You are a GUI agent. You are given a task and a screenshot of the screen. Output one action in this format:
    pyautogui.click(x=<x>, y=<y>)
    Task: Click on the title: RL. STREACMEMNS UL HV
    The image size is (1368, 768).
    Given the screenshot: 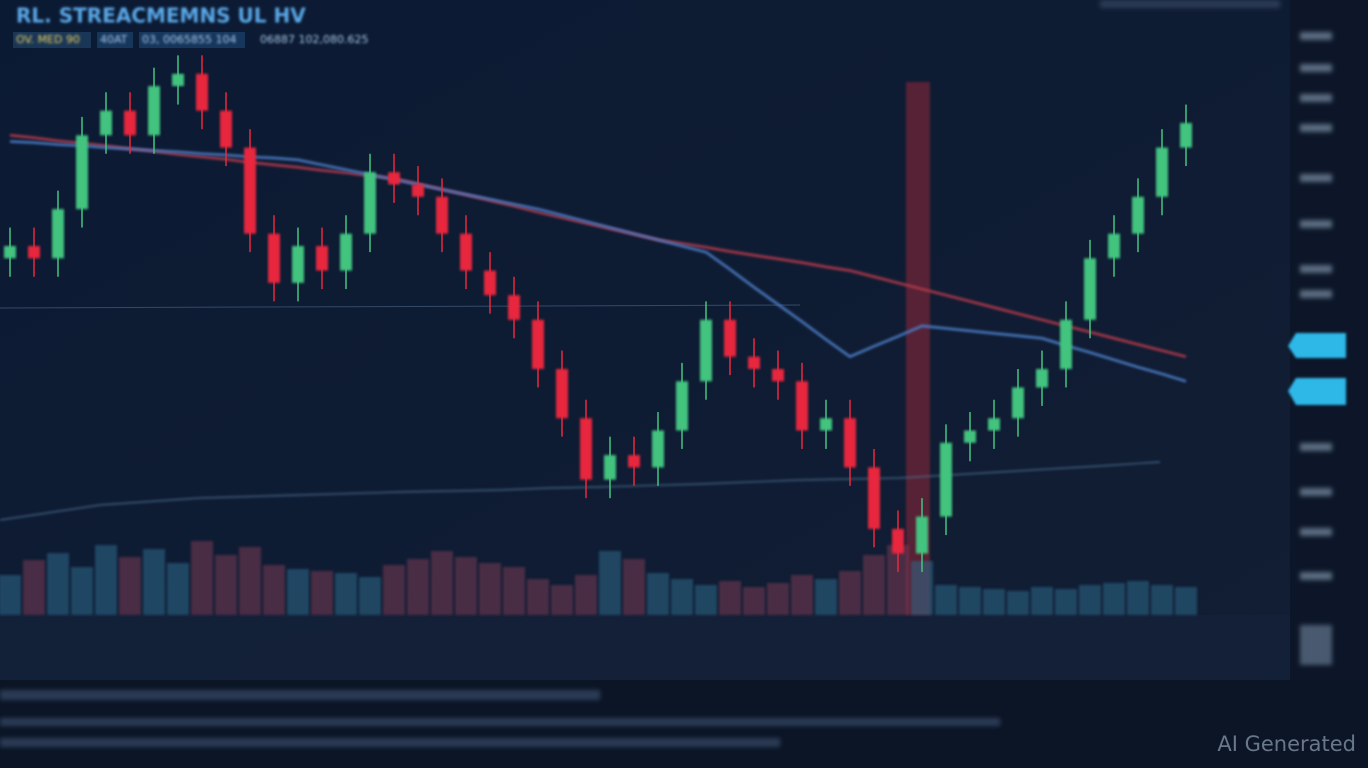 What is the action you would take?
    pyautogui.click(x=161, y=16)
    